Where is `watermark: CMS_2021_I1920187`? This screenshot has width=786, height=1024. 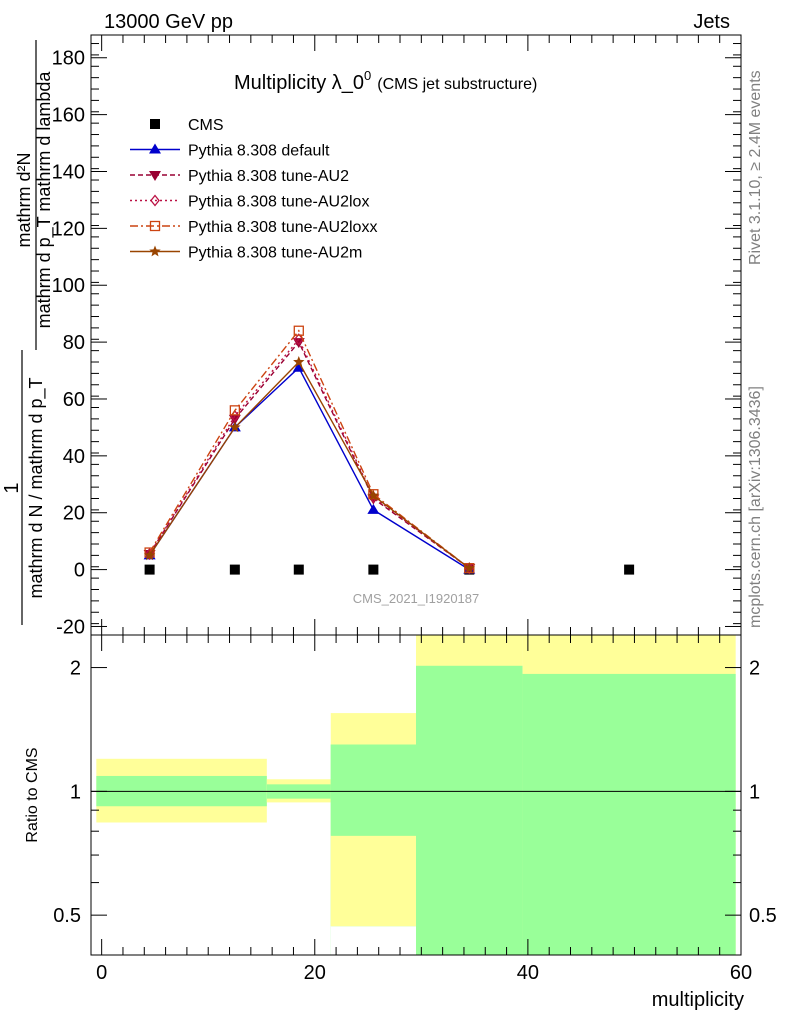
watermark: CMS_2021_I1920187 is located at coordinates (416, 598).